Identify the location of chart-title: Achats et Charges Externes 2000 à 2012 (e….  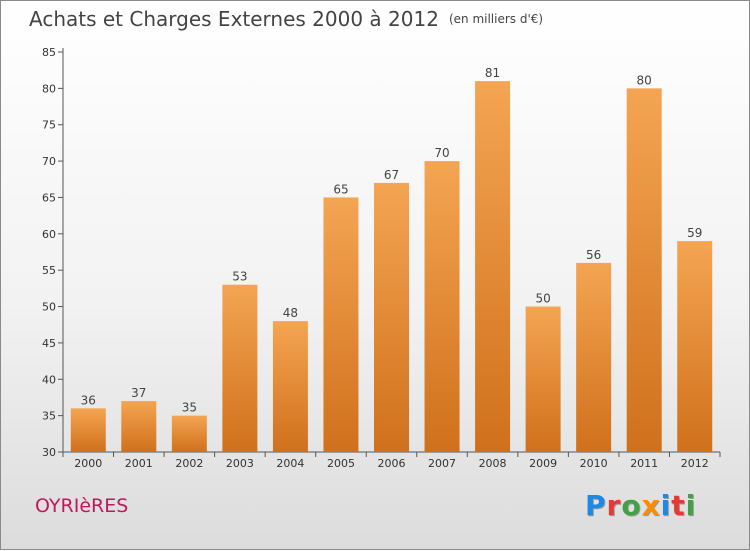
(286, 19).